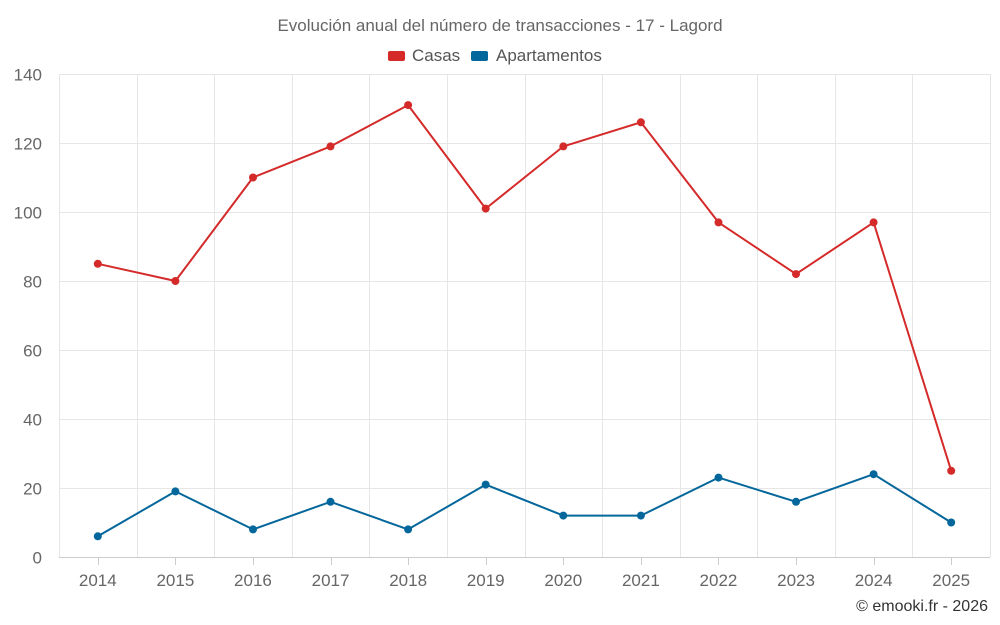 The height and width of the screenshot is (625, 1000). Describe the element at coordinates (331, 580) in the screenshot. I see `x-tick-label: 2017` at that location.